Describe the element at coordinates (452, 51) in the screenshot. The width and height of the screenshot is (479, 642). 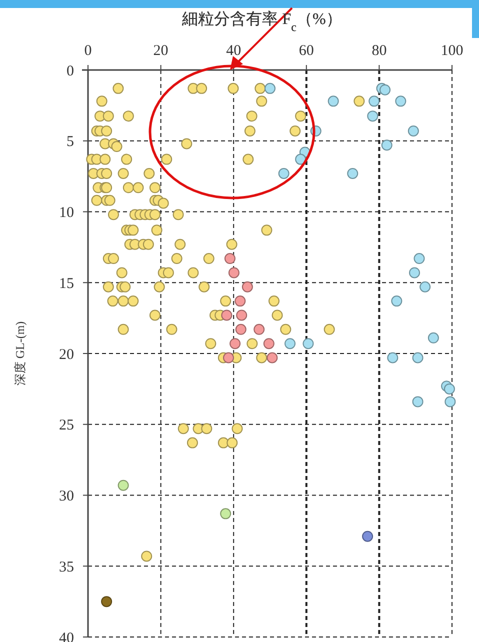
I see `x-tick-label: 100` at that location.